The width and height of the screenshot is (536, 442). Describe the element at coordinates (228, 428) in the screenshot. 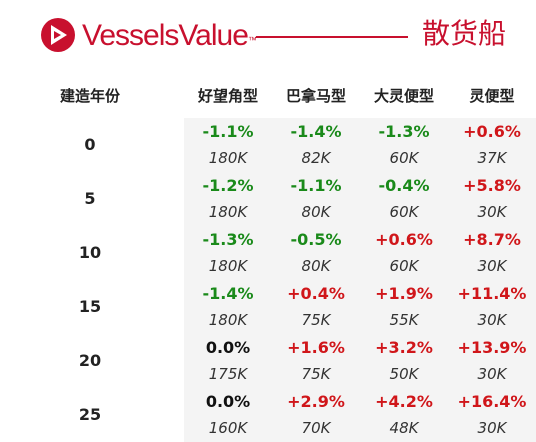

I see `vessel-value-cell: 160K` at that location.